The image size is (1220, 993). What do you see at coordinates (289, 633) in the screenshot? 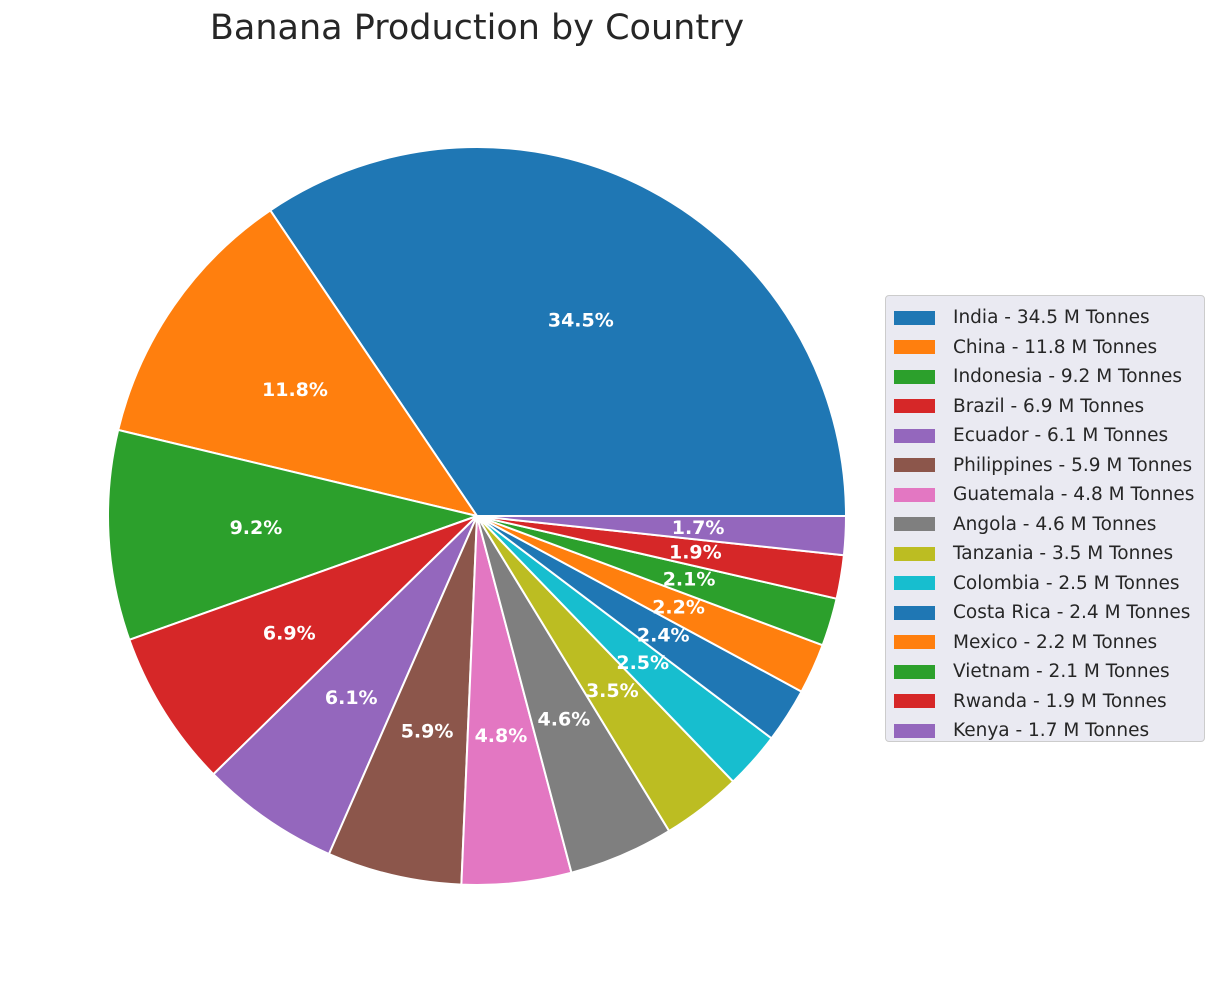
I see `pie-label-brazil: 6.9%` at bounding box center [289, 633].